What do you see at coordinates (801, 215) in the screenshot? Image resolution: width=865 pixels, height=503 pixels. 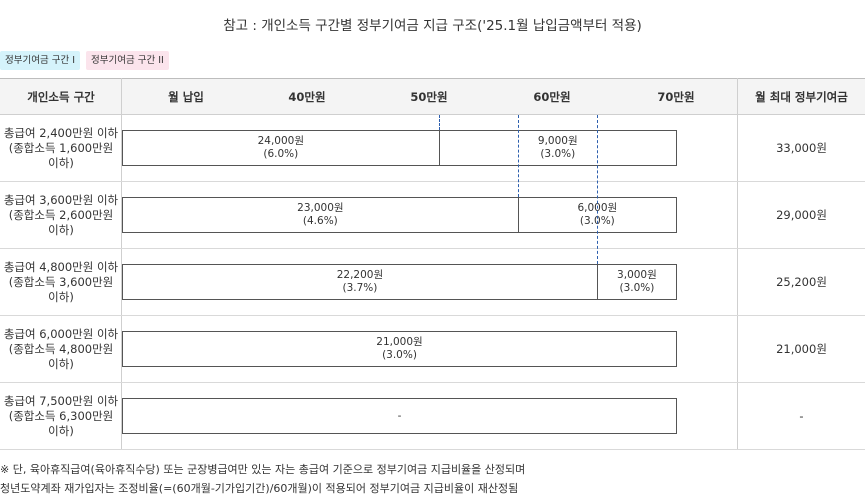 I see `max-contribution-value: 29,000원` at bounding box center [801, 215].